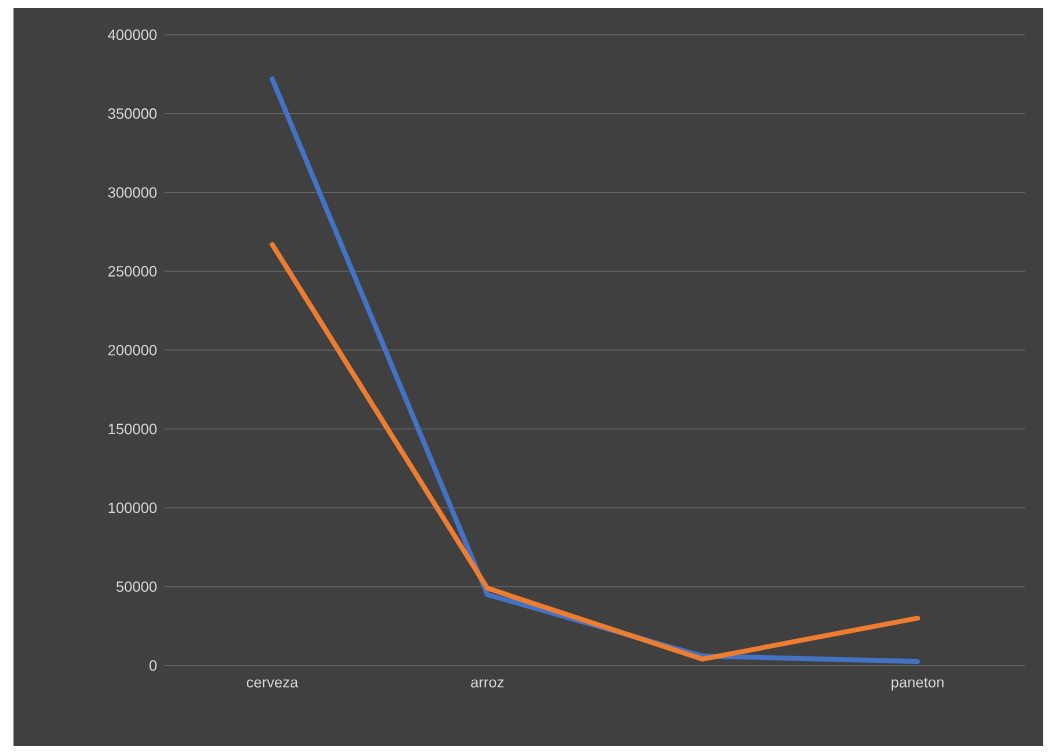  I want to click on x-tick-label: paneton, so click(917, 684).